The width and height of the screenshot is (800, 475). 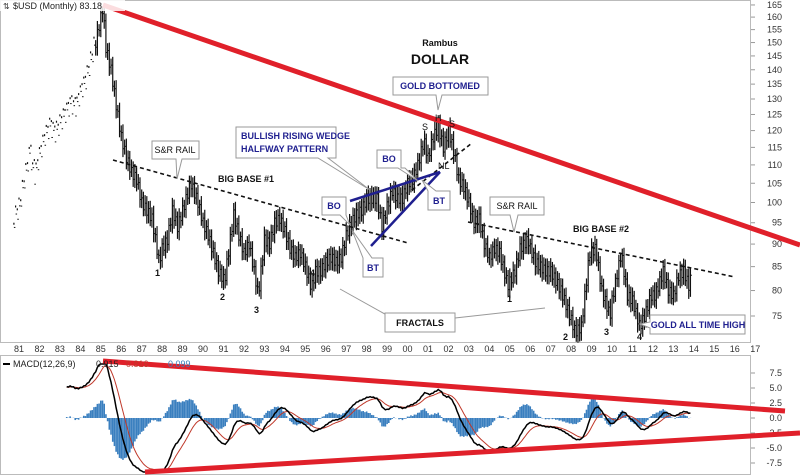 I want to click on x-tick-label: 16, so click(x=735, y=349).